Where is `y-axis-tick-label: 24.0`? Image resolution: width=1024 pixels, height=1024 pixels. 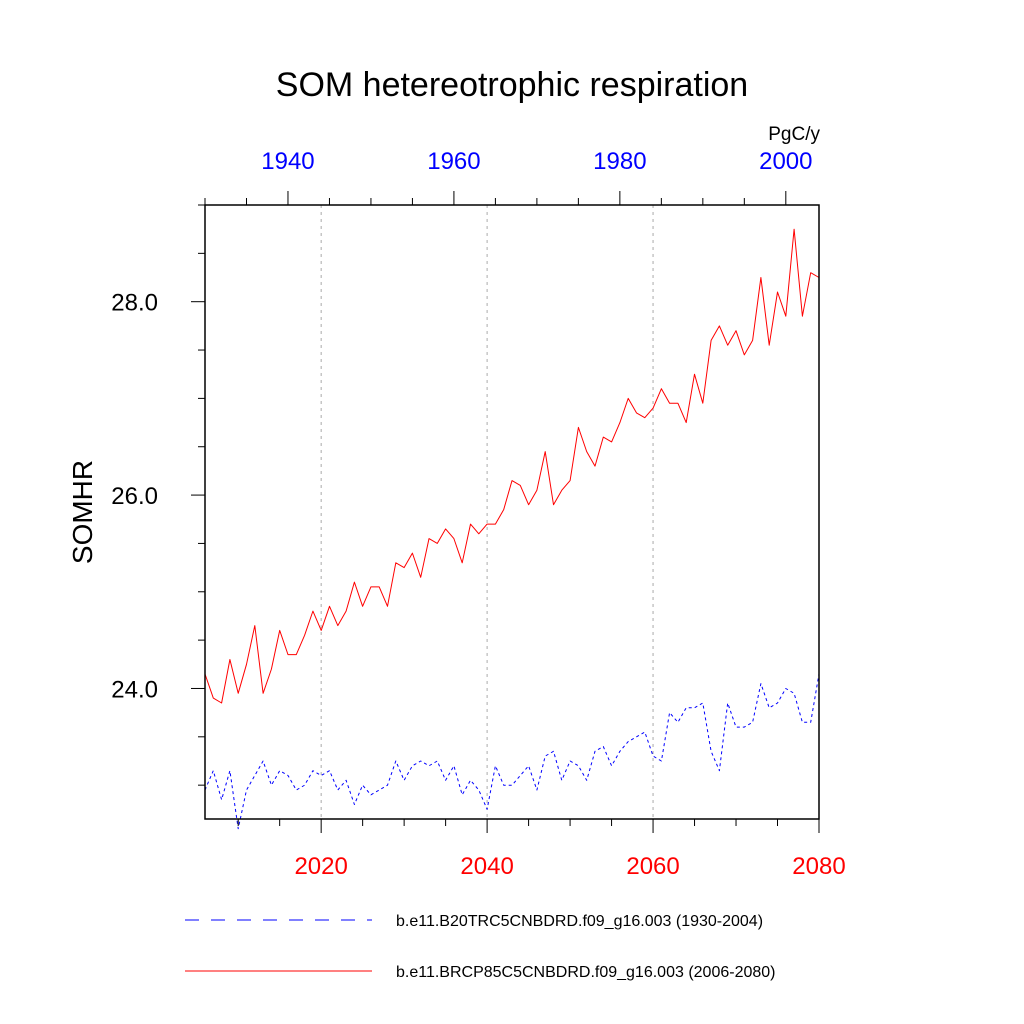 y-axis-tick-label: 24.0 is located at coordinates (134, 689).